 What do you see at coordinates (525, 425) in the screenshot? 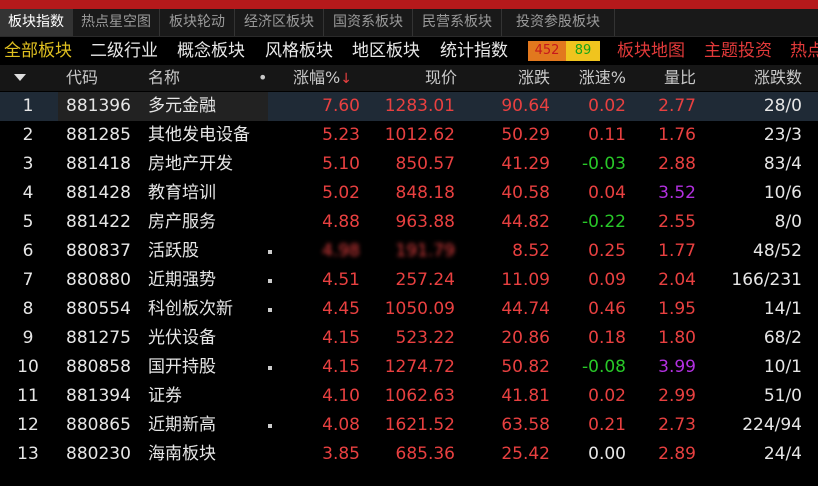
I see `row-change: 63.58` at bounding box center [525, 425].